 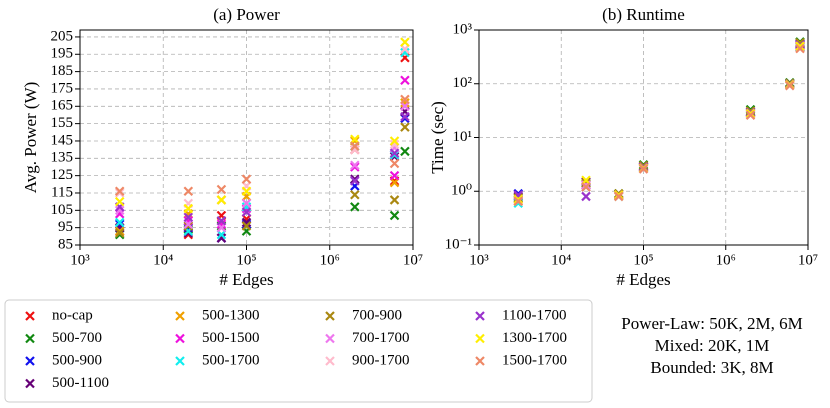 What do you see at coordinates (377, 315) in the screenshot?
I see `legend-label: 700-900` at bounding box center [377, 315].